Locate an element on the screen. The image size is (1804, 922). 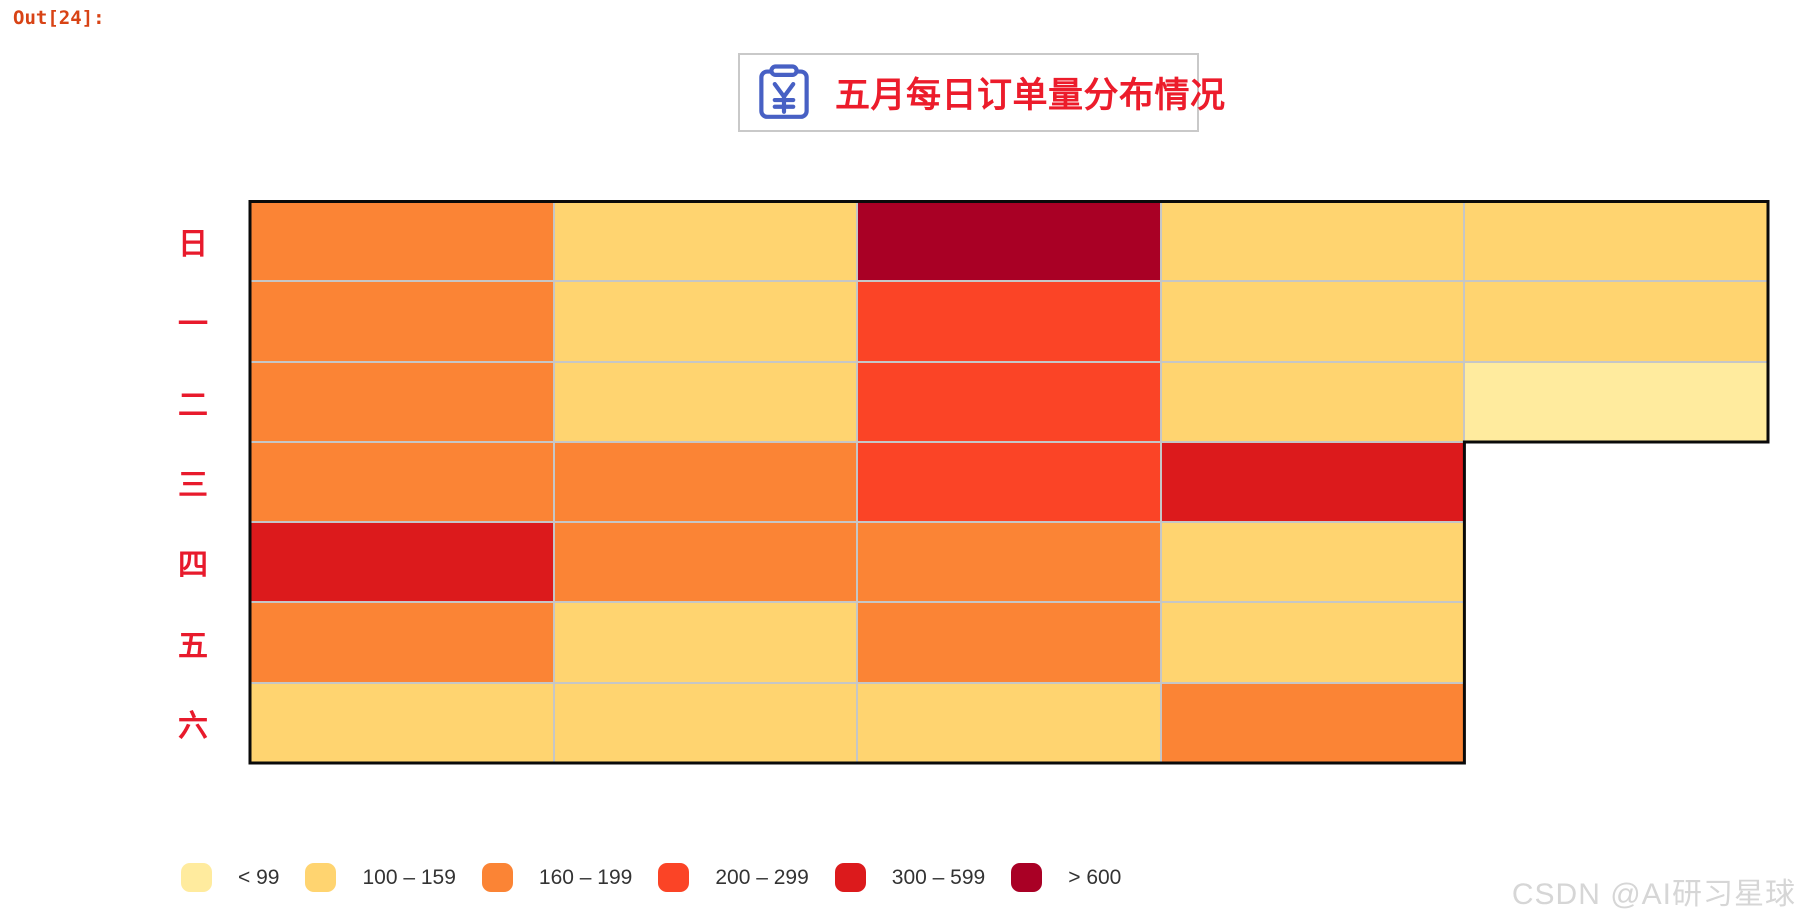
chart-title-box: 五月每日订单量分布情况 is located at coordinates (981, 92).